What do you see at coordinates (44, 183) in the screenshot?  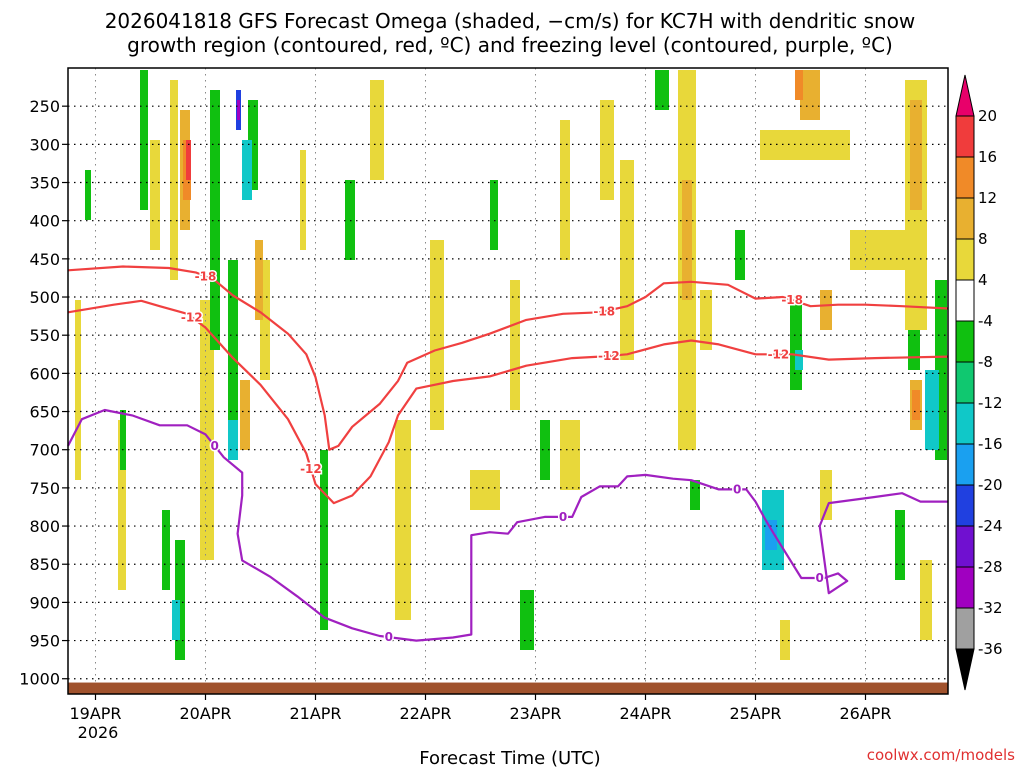 I see `y-tick-label-350: 350` at bounding box center [44, 183].